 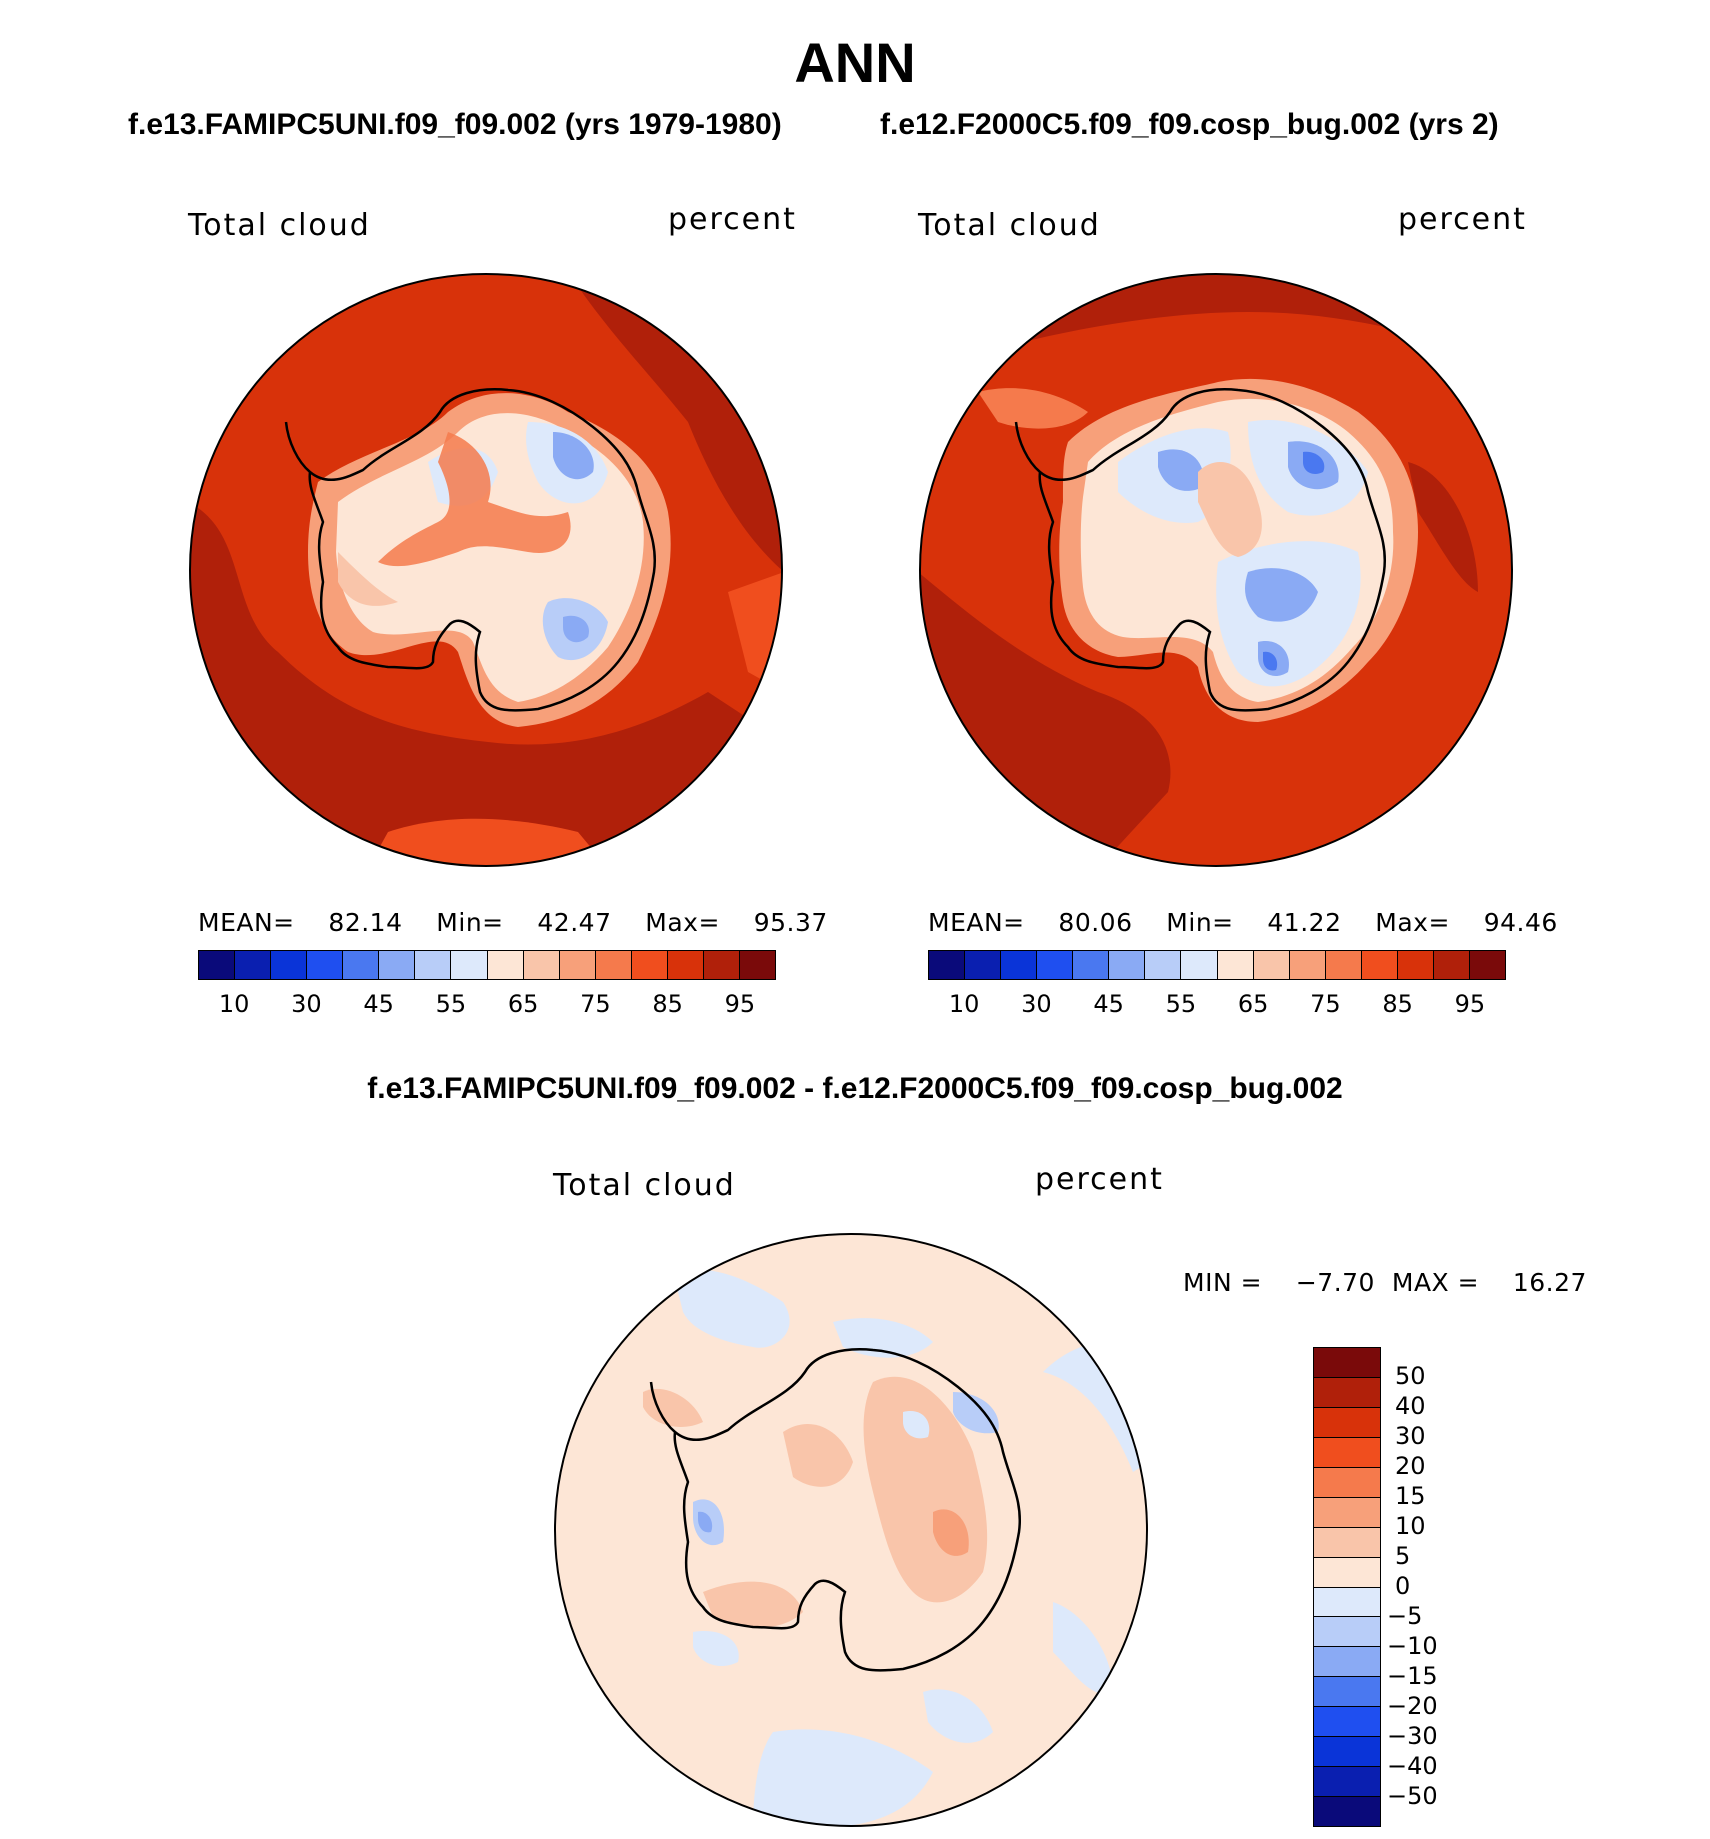 What do you see at coordinates (1412, 1796) in the screenshot?
I see `diff-colorbar-tick-label: −50` at bounding box center [1412, 1796].